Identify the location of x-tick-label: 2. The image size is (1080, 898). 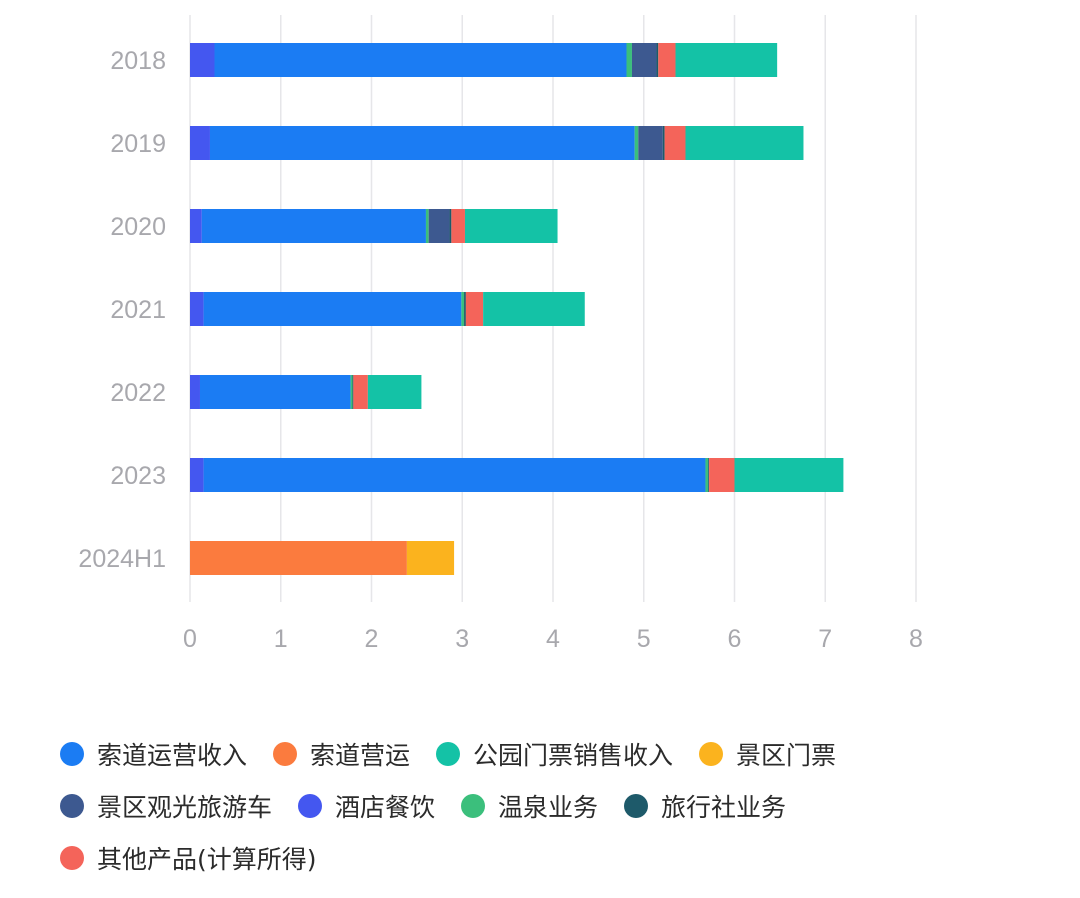
(372, 639).